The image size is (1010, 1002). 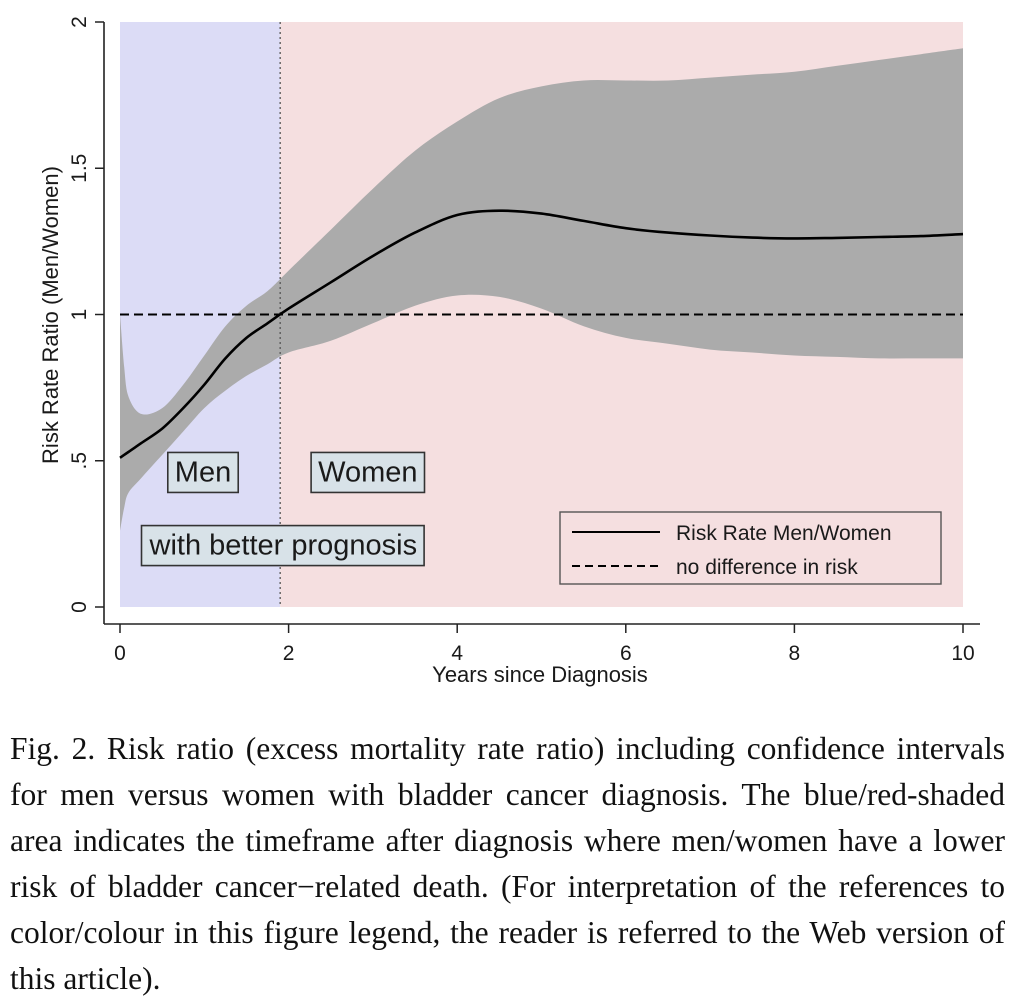 What do you see at coordinates (79, 22) in the screenshot?
I see `y-tick-label: 2` at bounding box center [79, 22].